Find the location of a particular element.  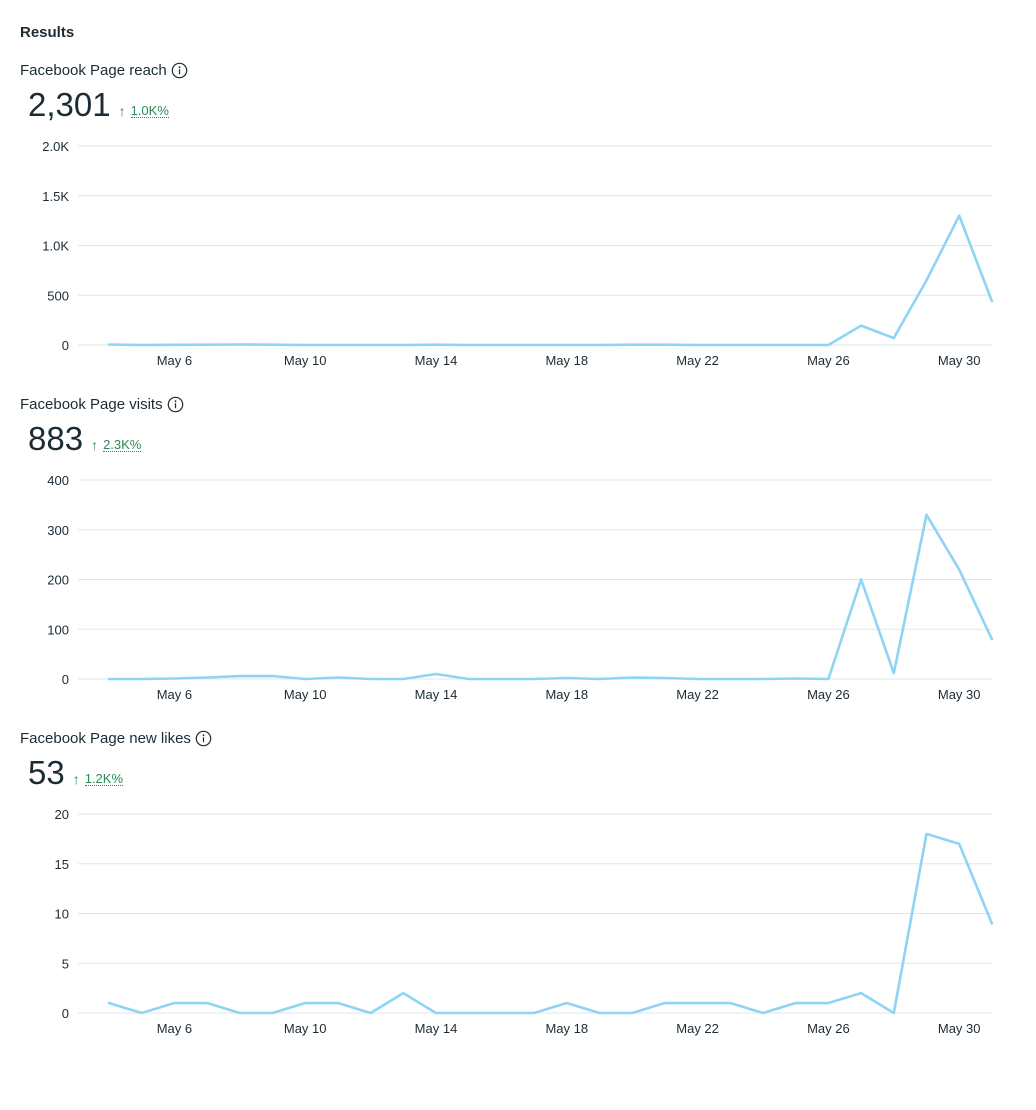

metric-value-row: 53 ↑ 1.2K% is located at coordinates (76, 773).